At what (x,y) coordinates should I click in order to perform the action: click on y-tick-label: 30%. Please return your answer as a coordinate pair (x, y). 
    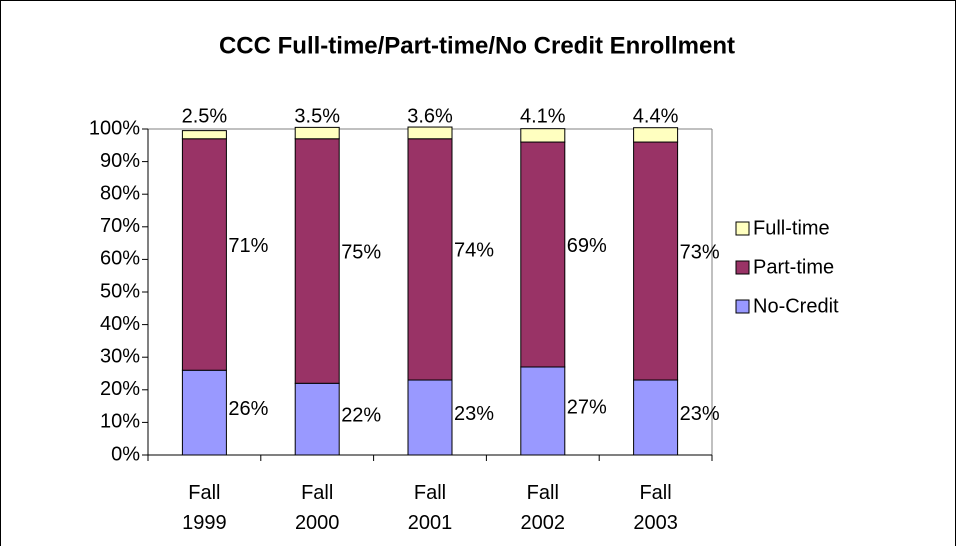
    Looking at the image, I should click on (120, 356).